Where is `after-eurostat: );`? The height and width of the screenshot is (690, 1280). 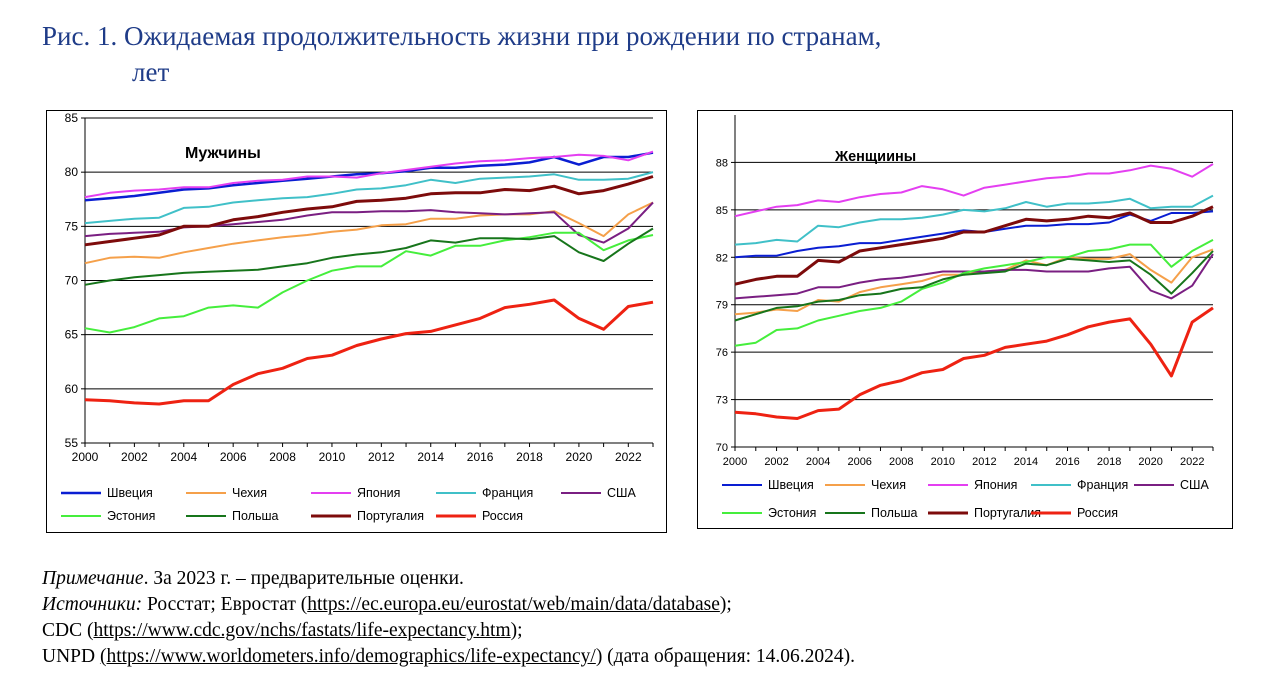
after-eurostat: ); is located at coordinates (725, 604).